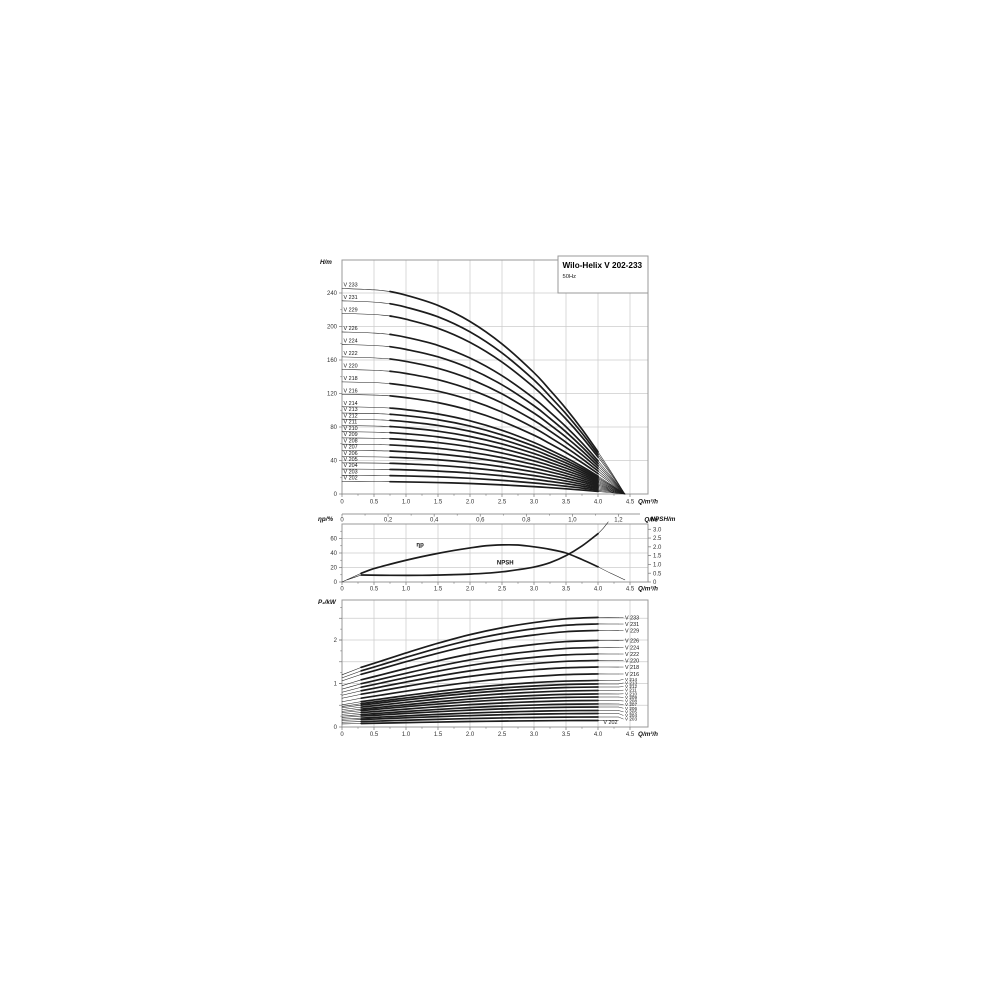  Describe the element at coordinates (434, 521) in the screenshot. I see `x2-tick-label: 0,4` at that location.